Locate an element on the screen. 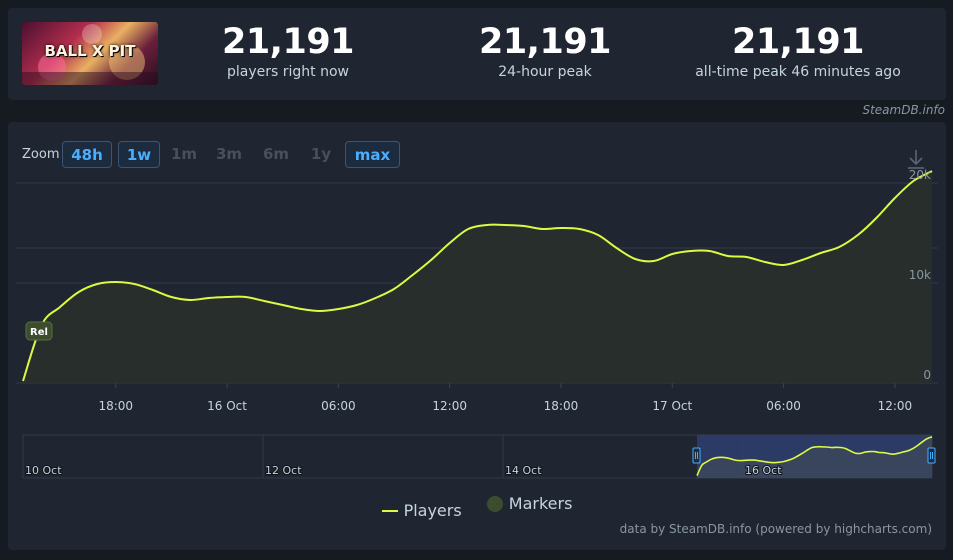 The height and width of the screenshot is (560, 953). navigator-tick-label: 12 Oct is located at coordinates (283, 470).